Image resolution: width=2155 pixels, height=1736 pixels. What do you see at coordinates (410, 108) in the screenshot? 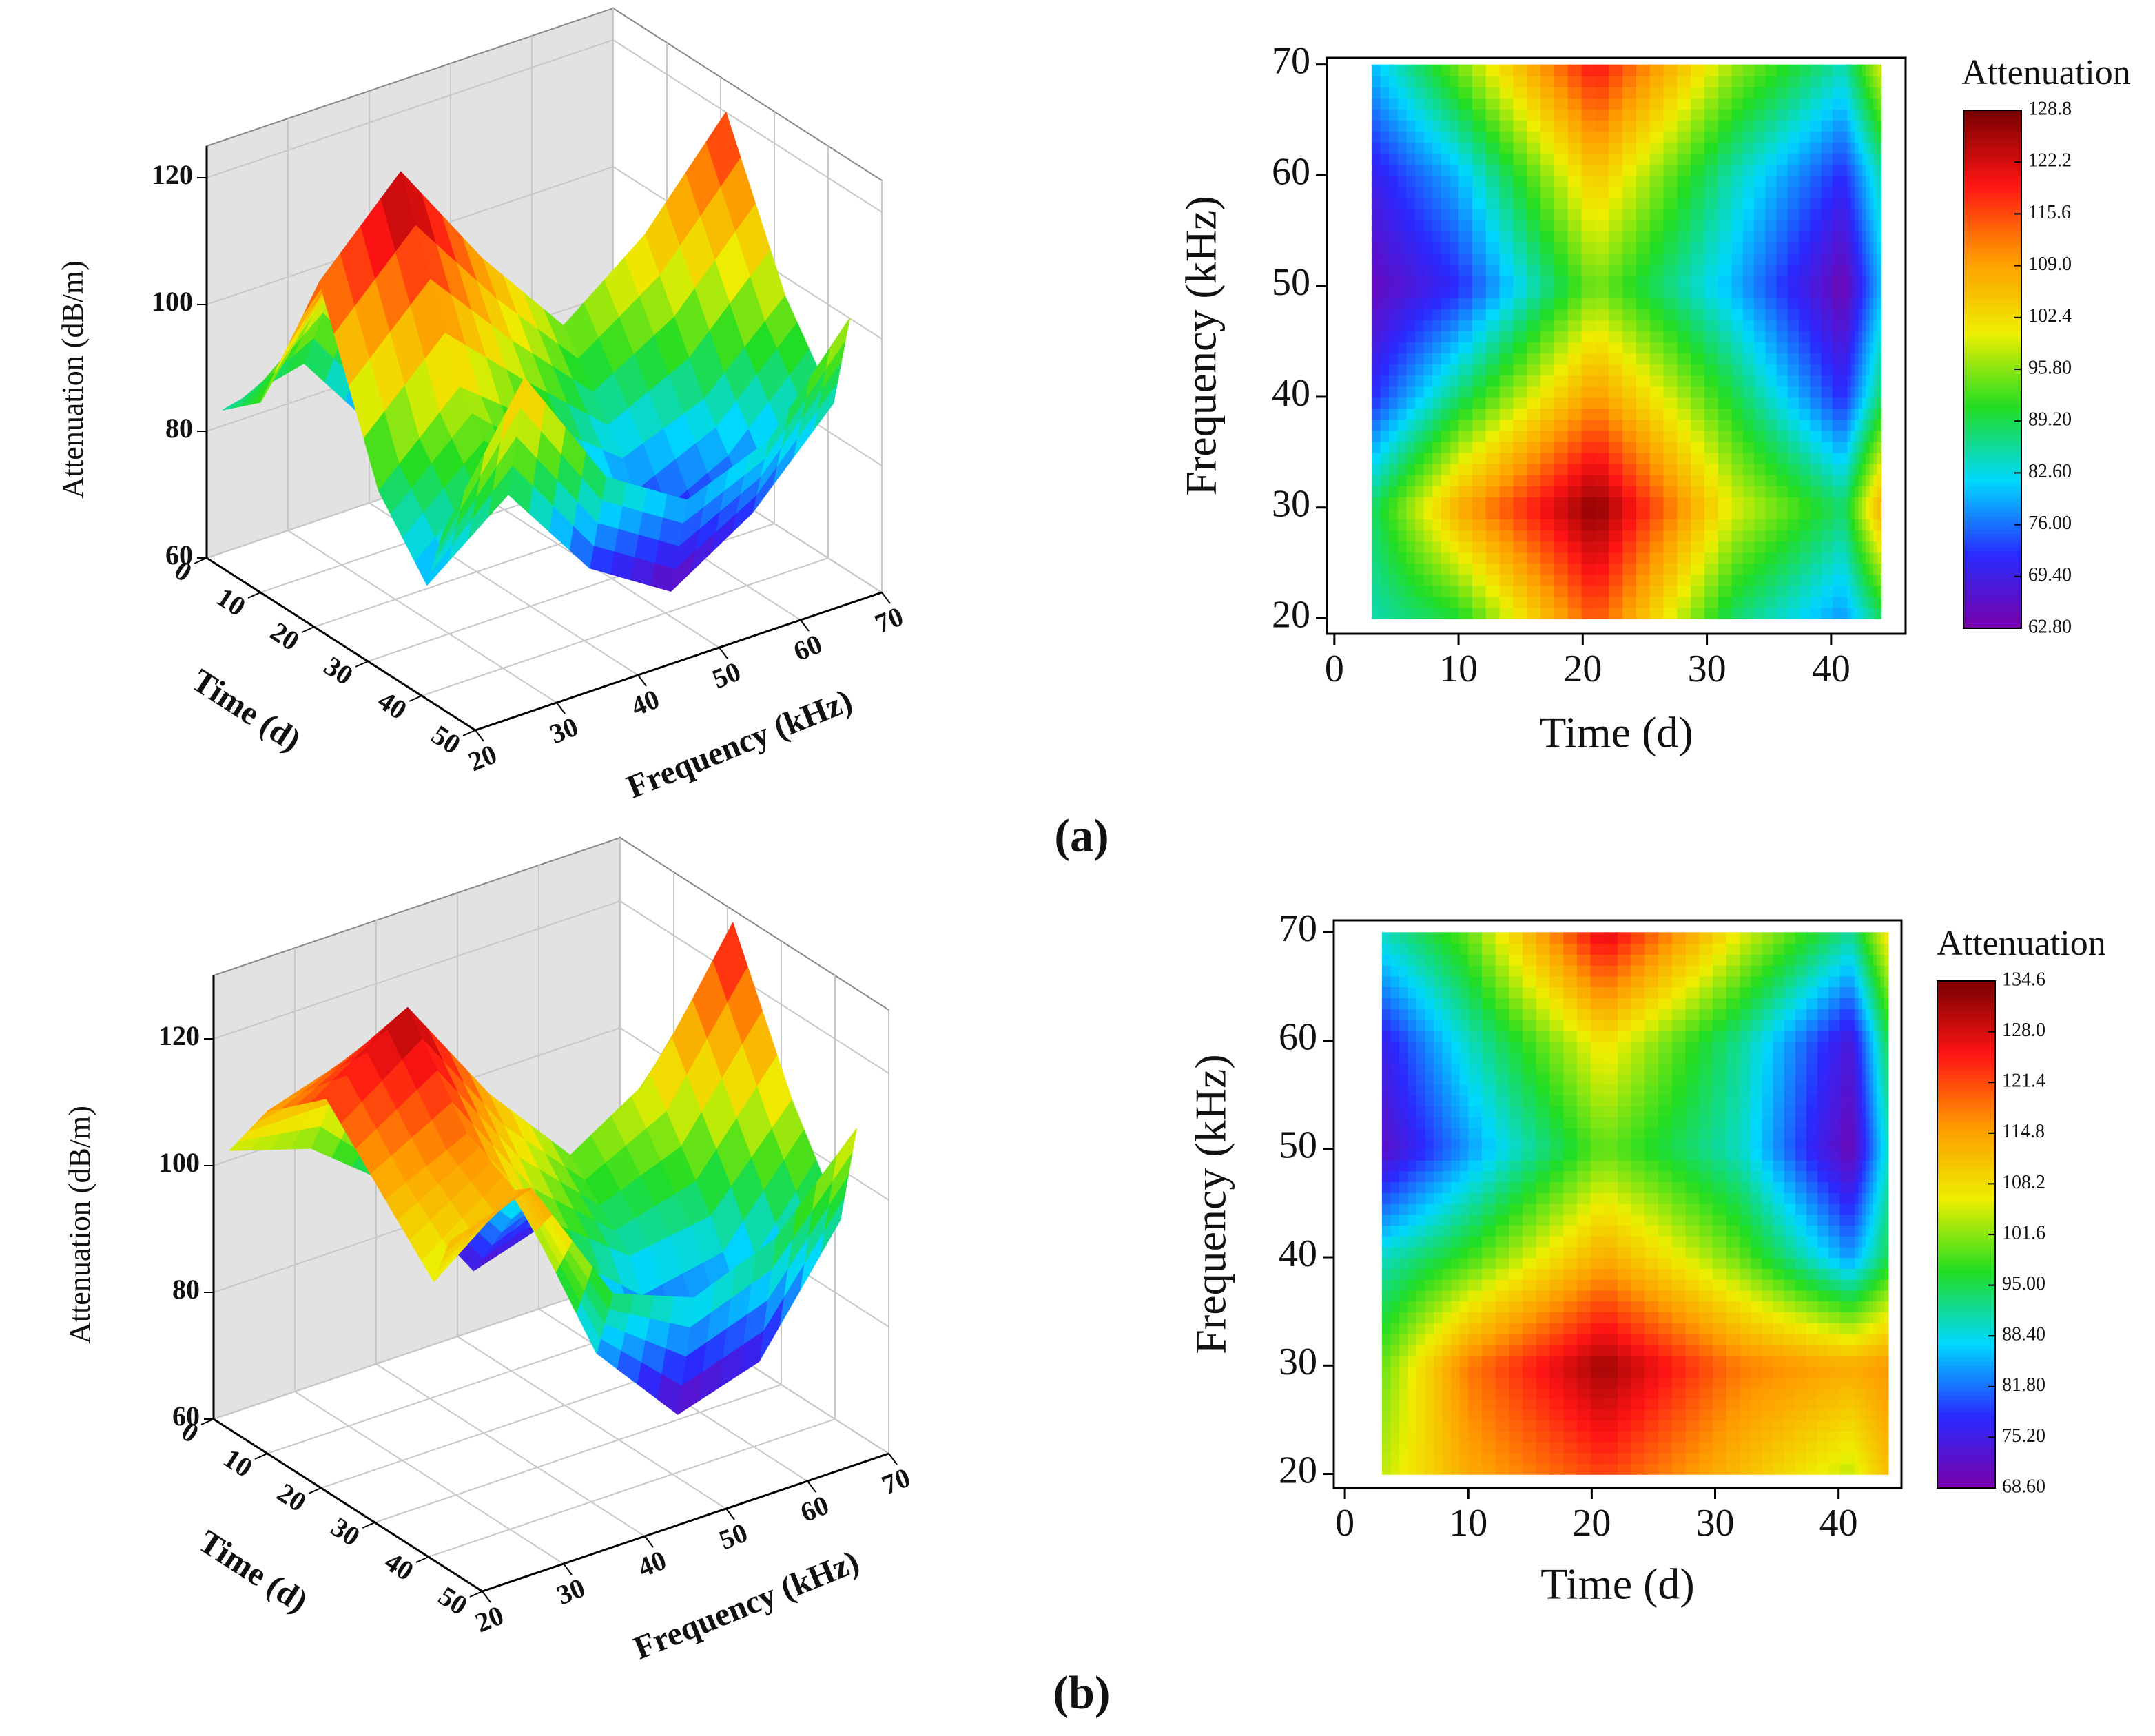
I see `grid-line` at bounding box center [410, 108].